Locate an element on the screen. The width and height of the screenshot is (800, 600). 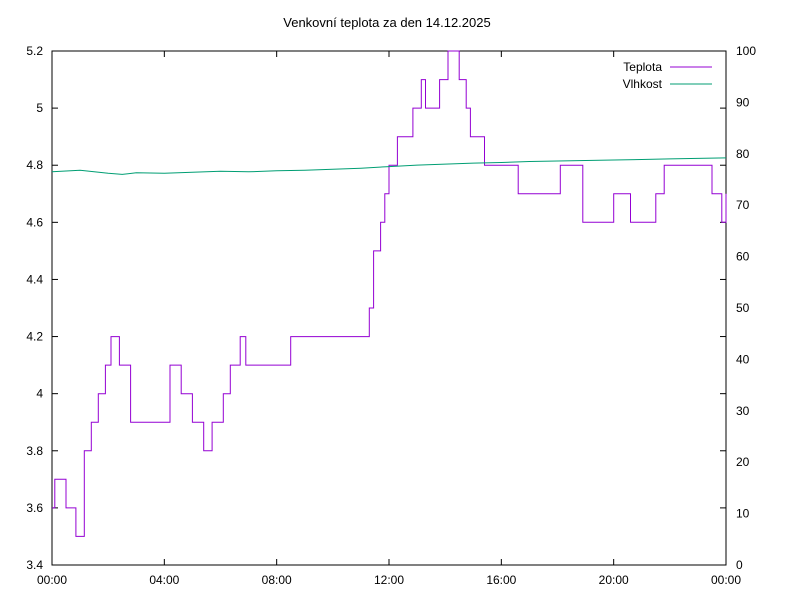
x-tick-label: 12:00 is located at coordinates (389, 580).